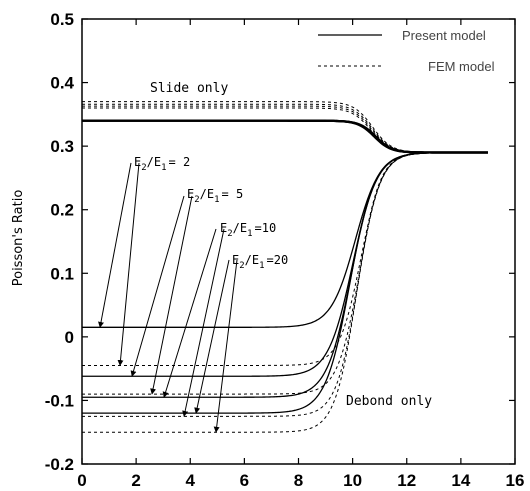 Image resolution: width=530 pixels, height=491 pixels. Describe the element at coordinates (406, 51) in the screenshot. I see `legend: Present model FEM model` at that location.